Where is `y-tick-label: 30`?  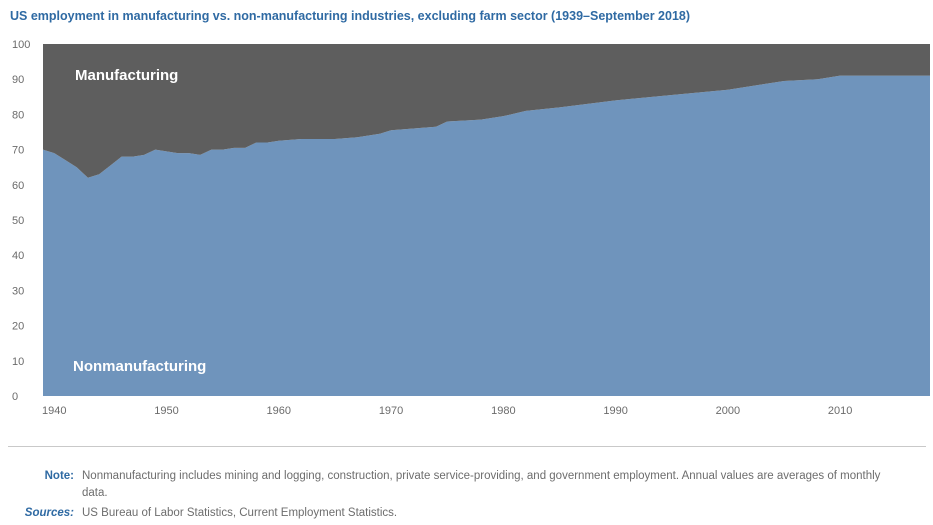 y-tick-label: 30 is located at coordinates (18, 291).